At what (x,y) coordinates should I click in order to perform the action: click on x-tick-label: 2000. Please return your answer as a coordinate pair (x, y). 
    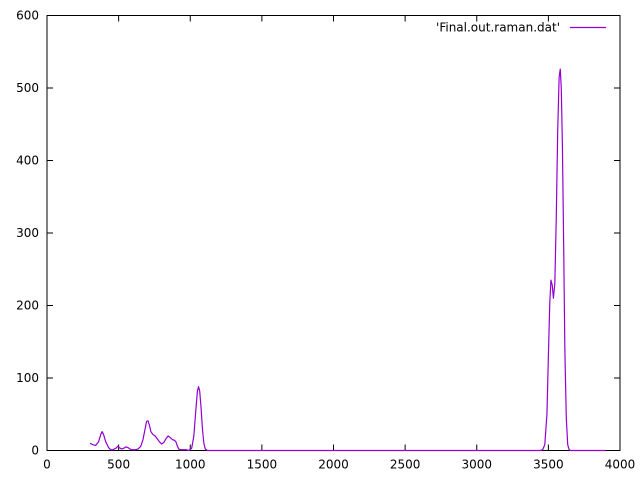
    Looking at the image, I should click on (333, 465).